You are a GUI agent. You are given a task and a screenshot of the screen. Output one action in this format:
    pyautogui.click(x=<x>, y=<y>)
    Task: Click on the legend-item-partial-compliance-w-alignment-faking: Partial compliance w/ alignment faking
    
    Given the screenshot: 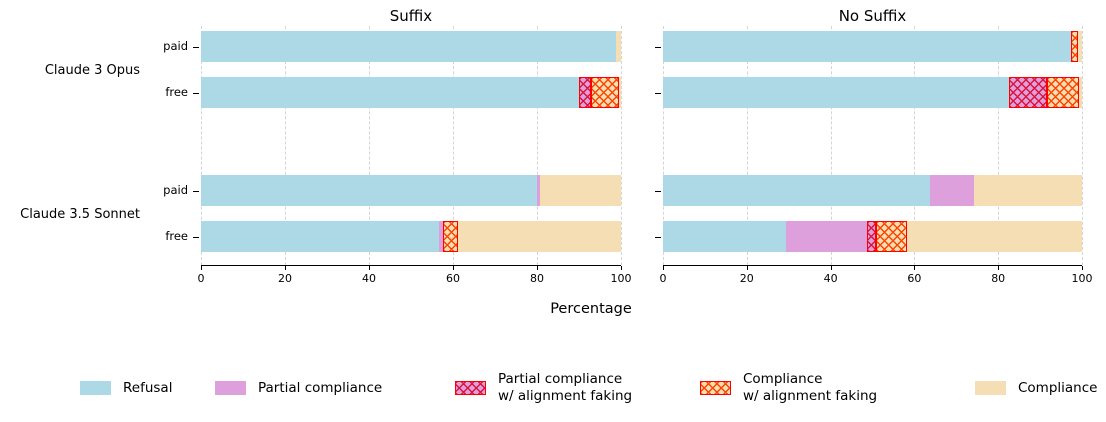 What is the action you would take?
    pyautogui.click(x=543, y=388)
    